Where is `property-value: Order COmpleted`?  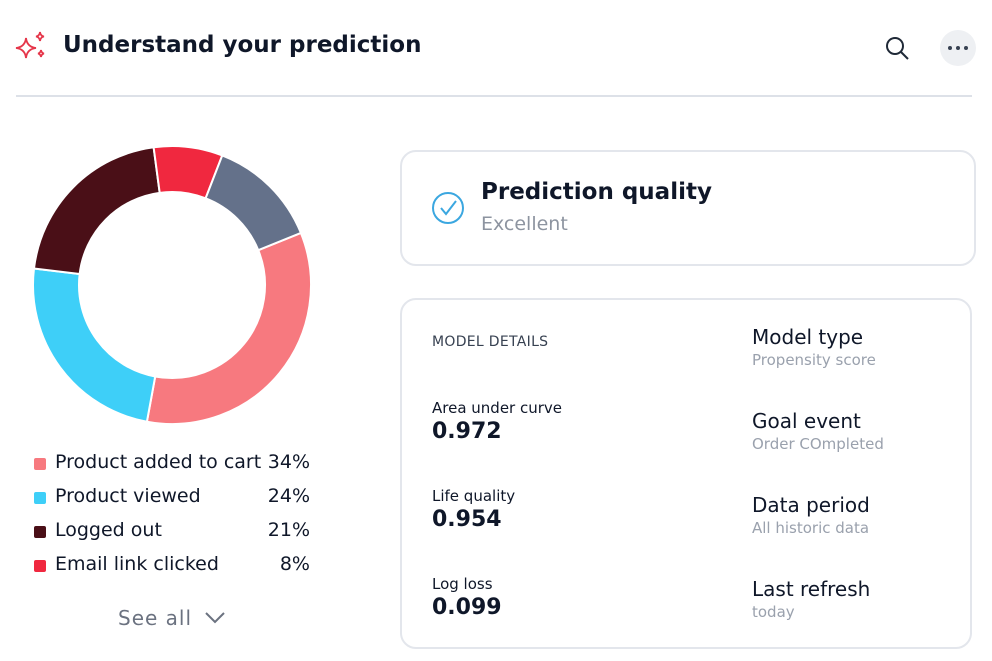 property-value: Order COmpleted is located at coordinates (818, 444).